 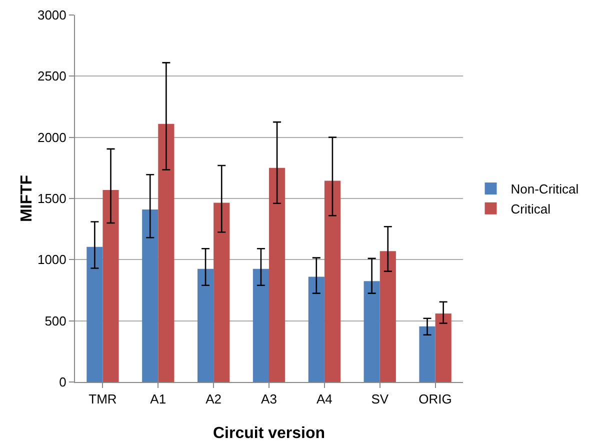 I want to click on y-tick-label: 2500, so click(x=51, y=76).